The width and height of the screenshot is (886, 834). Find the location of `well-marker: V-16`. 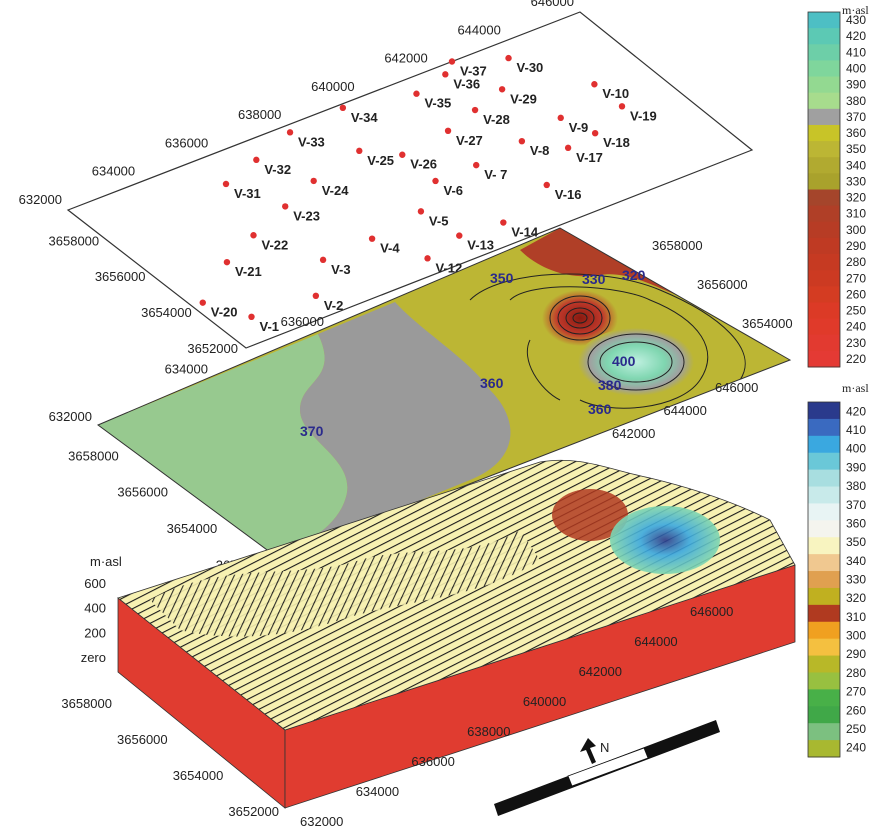

well-marker: V-16 is located at coordinates (562, 191).